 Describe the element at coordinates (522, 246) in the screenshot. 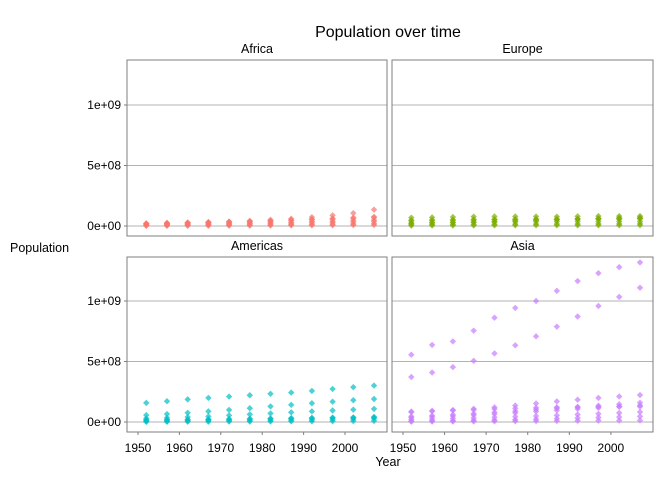

I see `strip-label-asia: Asia` at that location.